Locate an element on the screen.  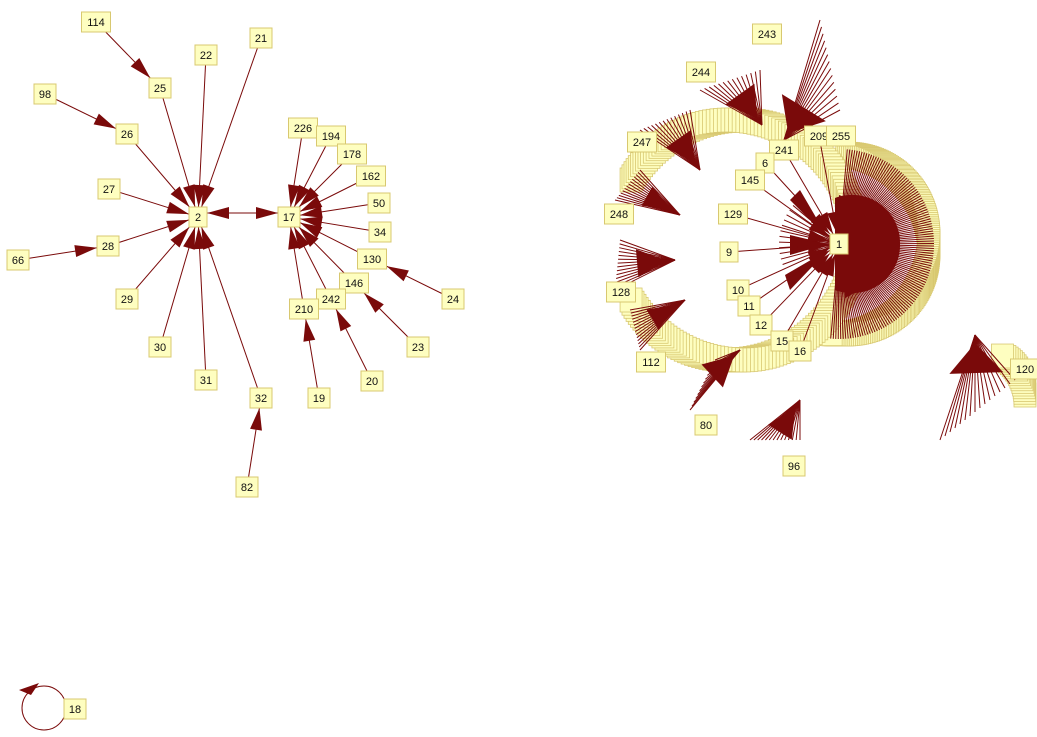
node-label: 21 is located at coordinates (261, 39).